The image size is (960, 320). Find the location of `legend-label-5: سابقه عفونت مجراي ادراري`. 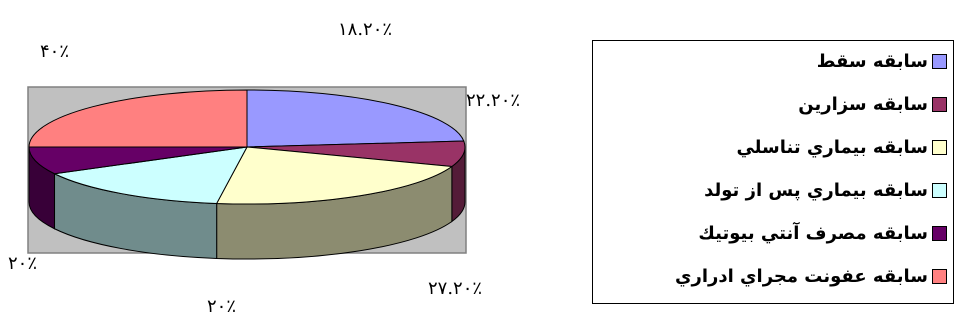

legend-label-5: سابقه عفونت مجراي ادراري is located at coordinates (801, 276).